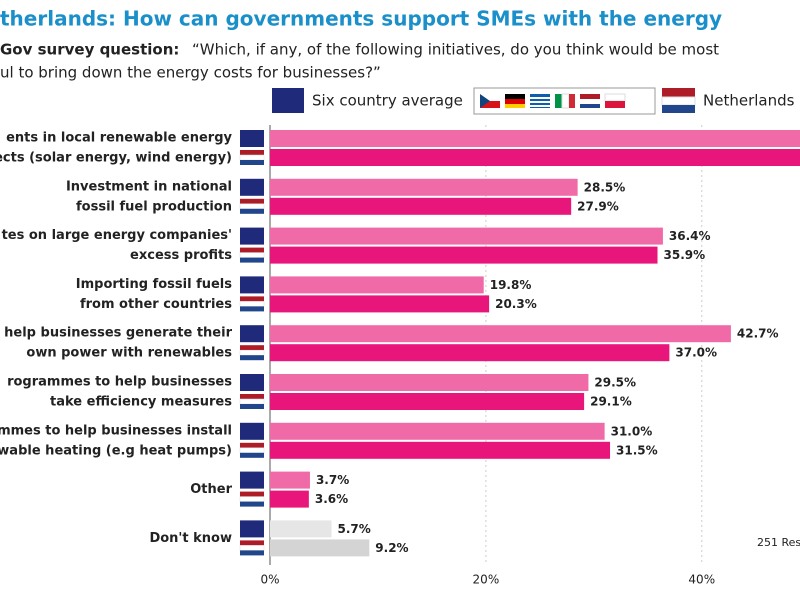 This screenshot has width=800, height=600. I want to click on value-label: 35.9%, so click(685, 255).